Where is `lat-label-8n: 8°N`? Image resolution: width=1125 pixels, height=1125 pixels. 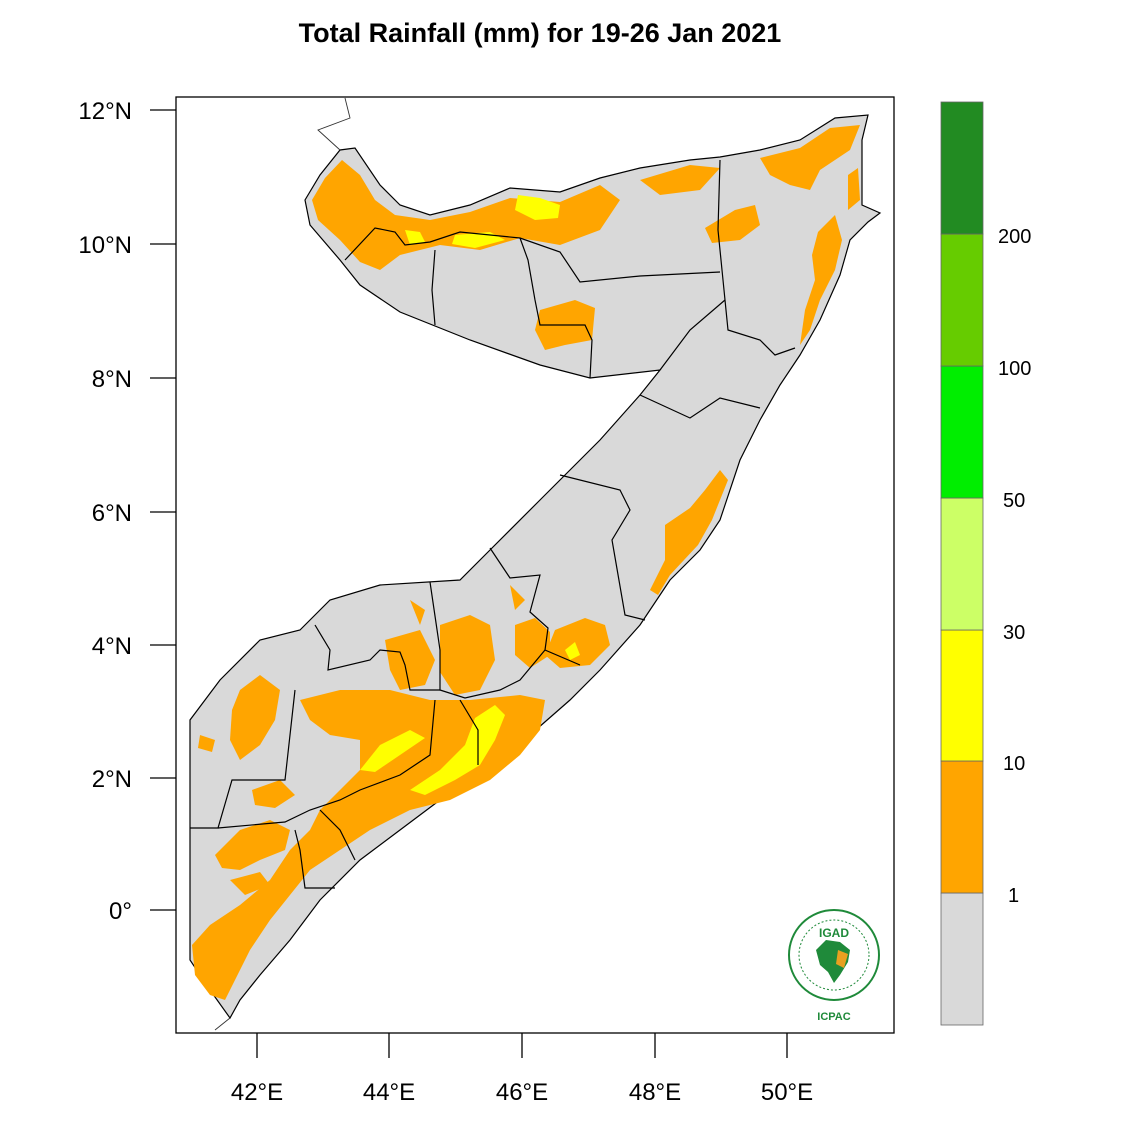
lat-label-8n: 8°N is located at coordinates (112, 379).